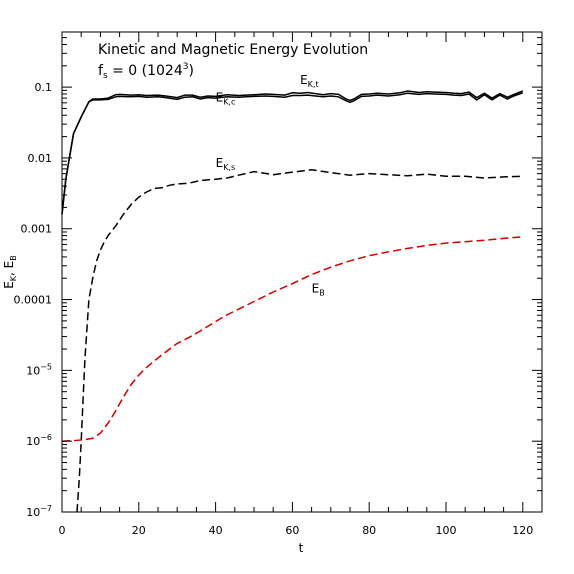 The image size is (574, 574). I want to click on x-tick-label: 80, so click(369, 530).